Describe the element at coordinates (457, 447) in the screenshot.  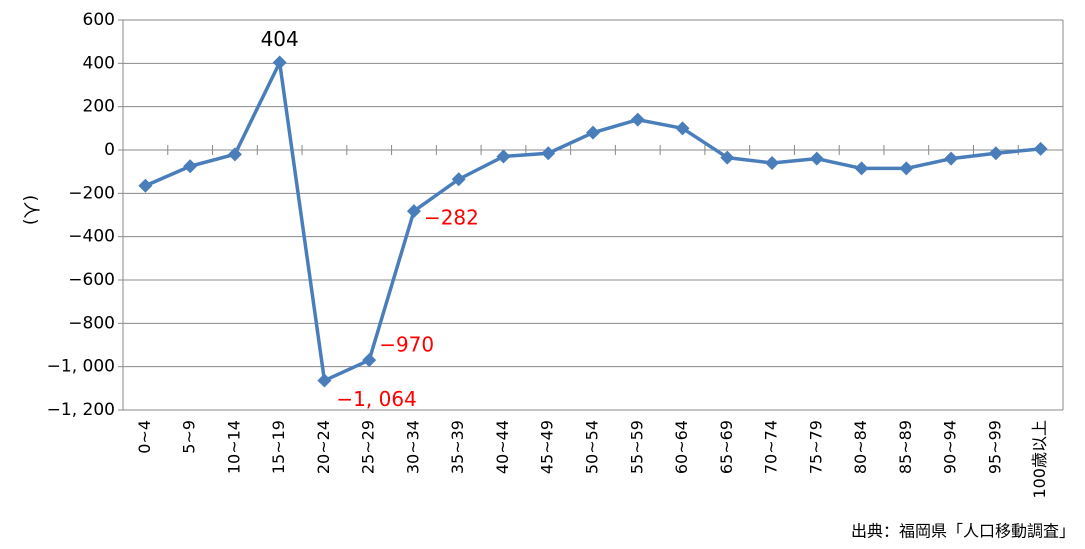
I see `x-tick-label: 35~39` at that location.